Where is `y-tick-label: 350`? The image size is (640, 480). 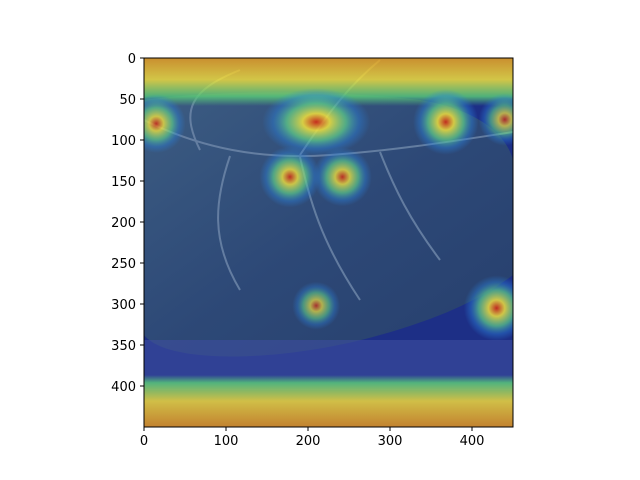 y-tick-label: 350 is located at coordinates (123, 346).